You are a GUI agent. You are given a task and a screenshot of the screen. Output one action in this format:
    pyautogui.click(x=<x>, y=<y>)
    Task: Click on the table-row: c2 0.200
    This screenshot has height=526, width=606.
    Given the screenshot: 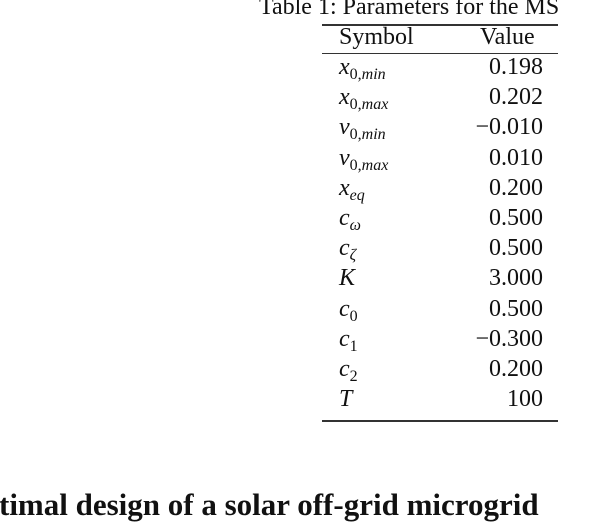 What is the action you would take?
    pyautogui.click(x=440, y=371)
    